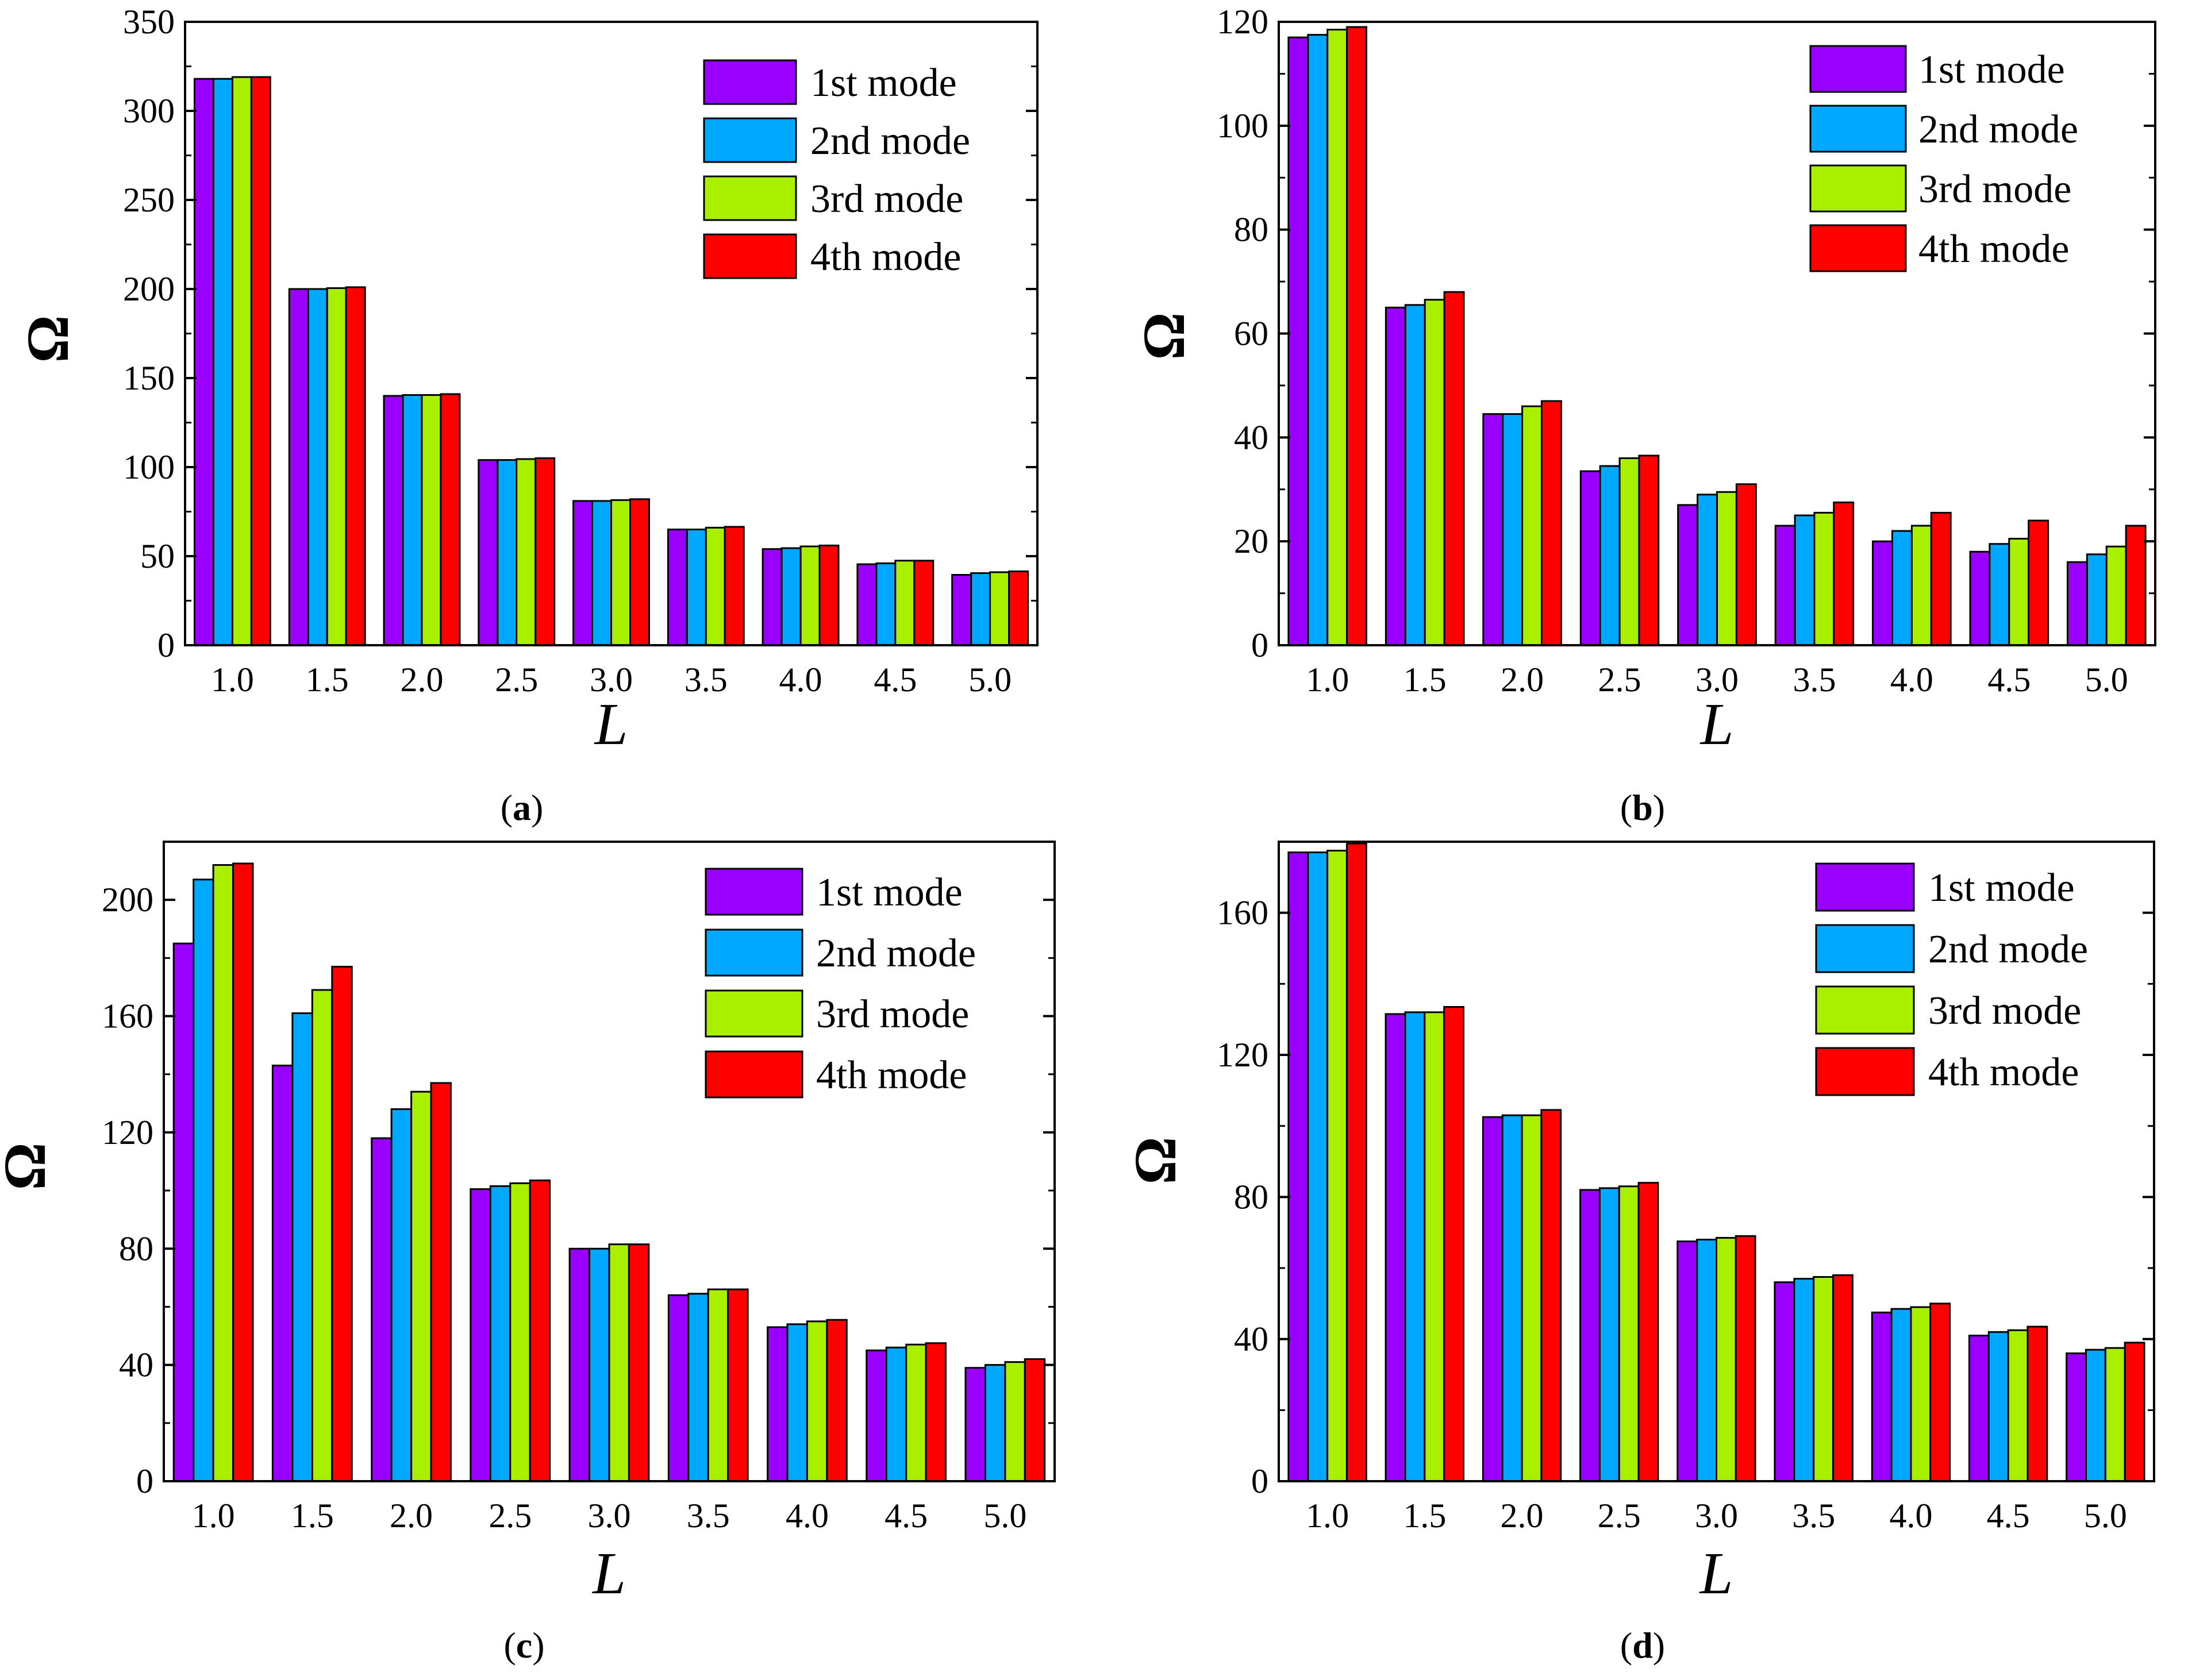 This screenshot has width=2192, height=1680. What do you see at coordinates (1716, 1573) in the screenshot?
I see `x-axis-title-d: L` at bounding box center [1716, 1573].